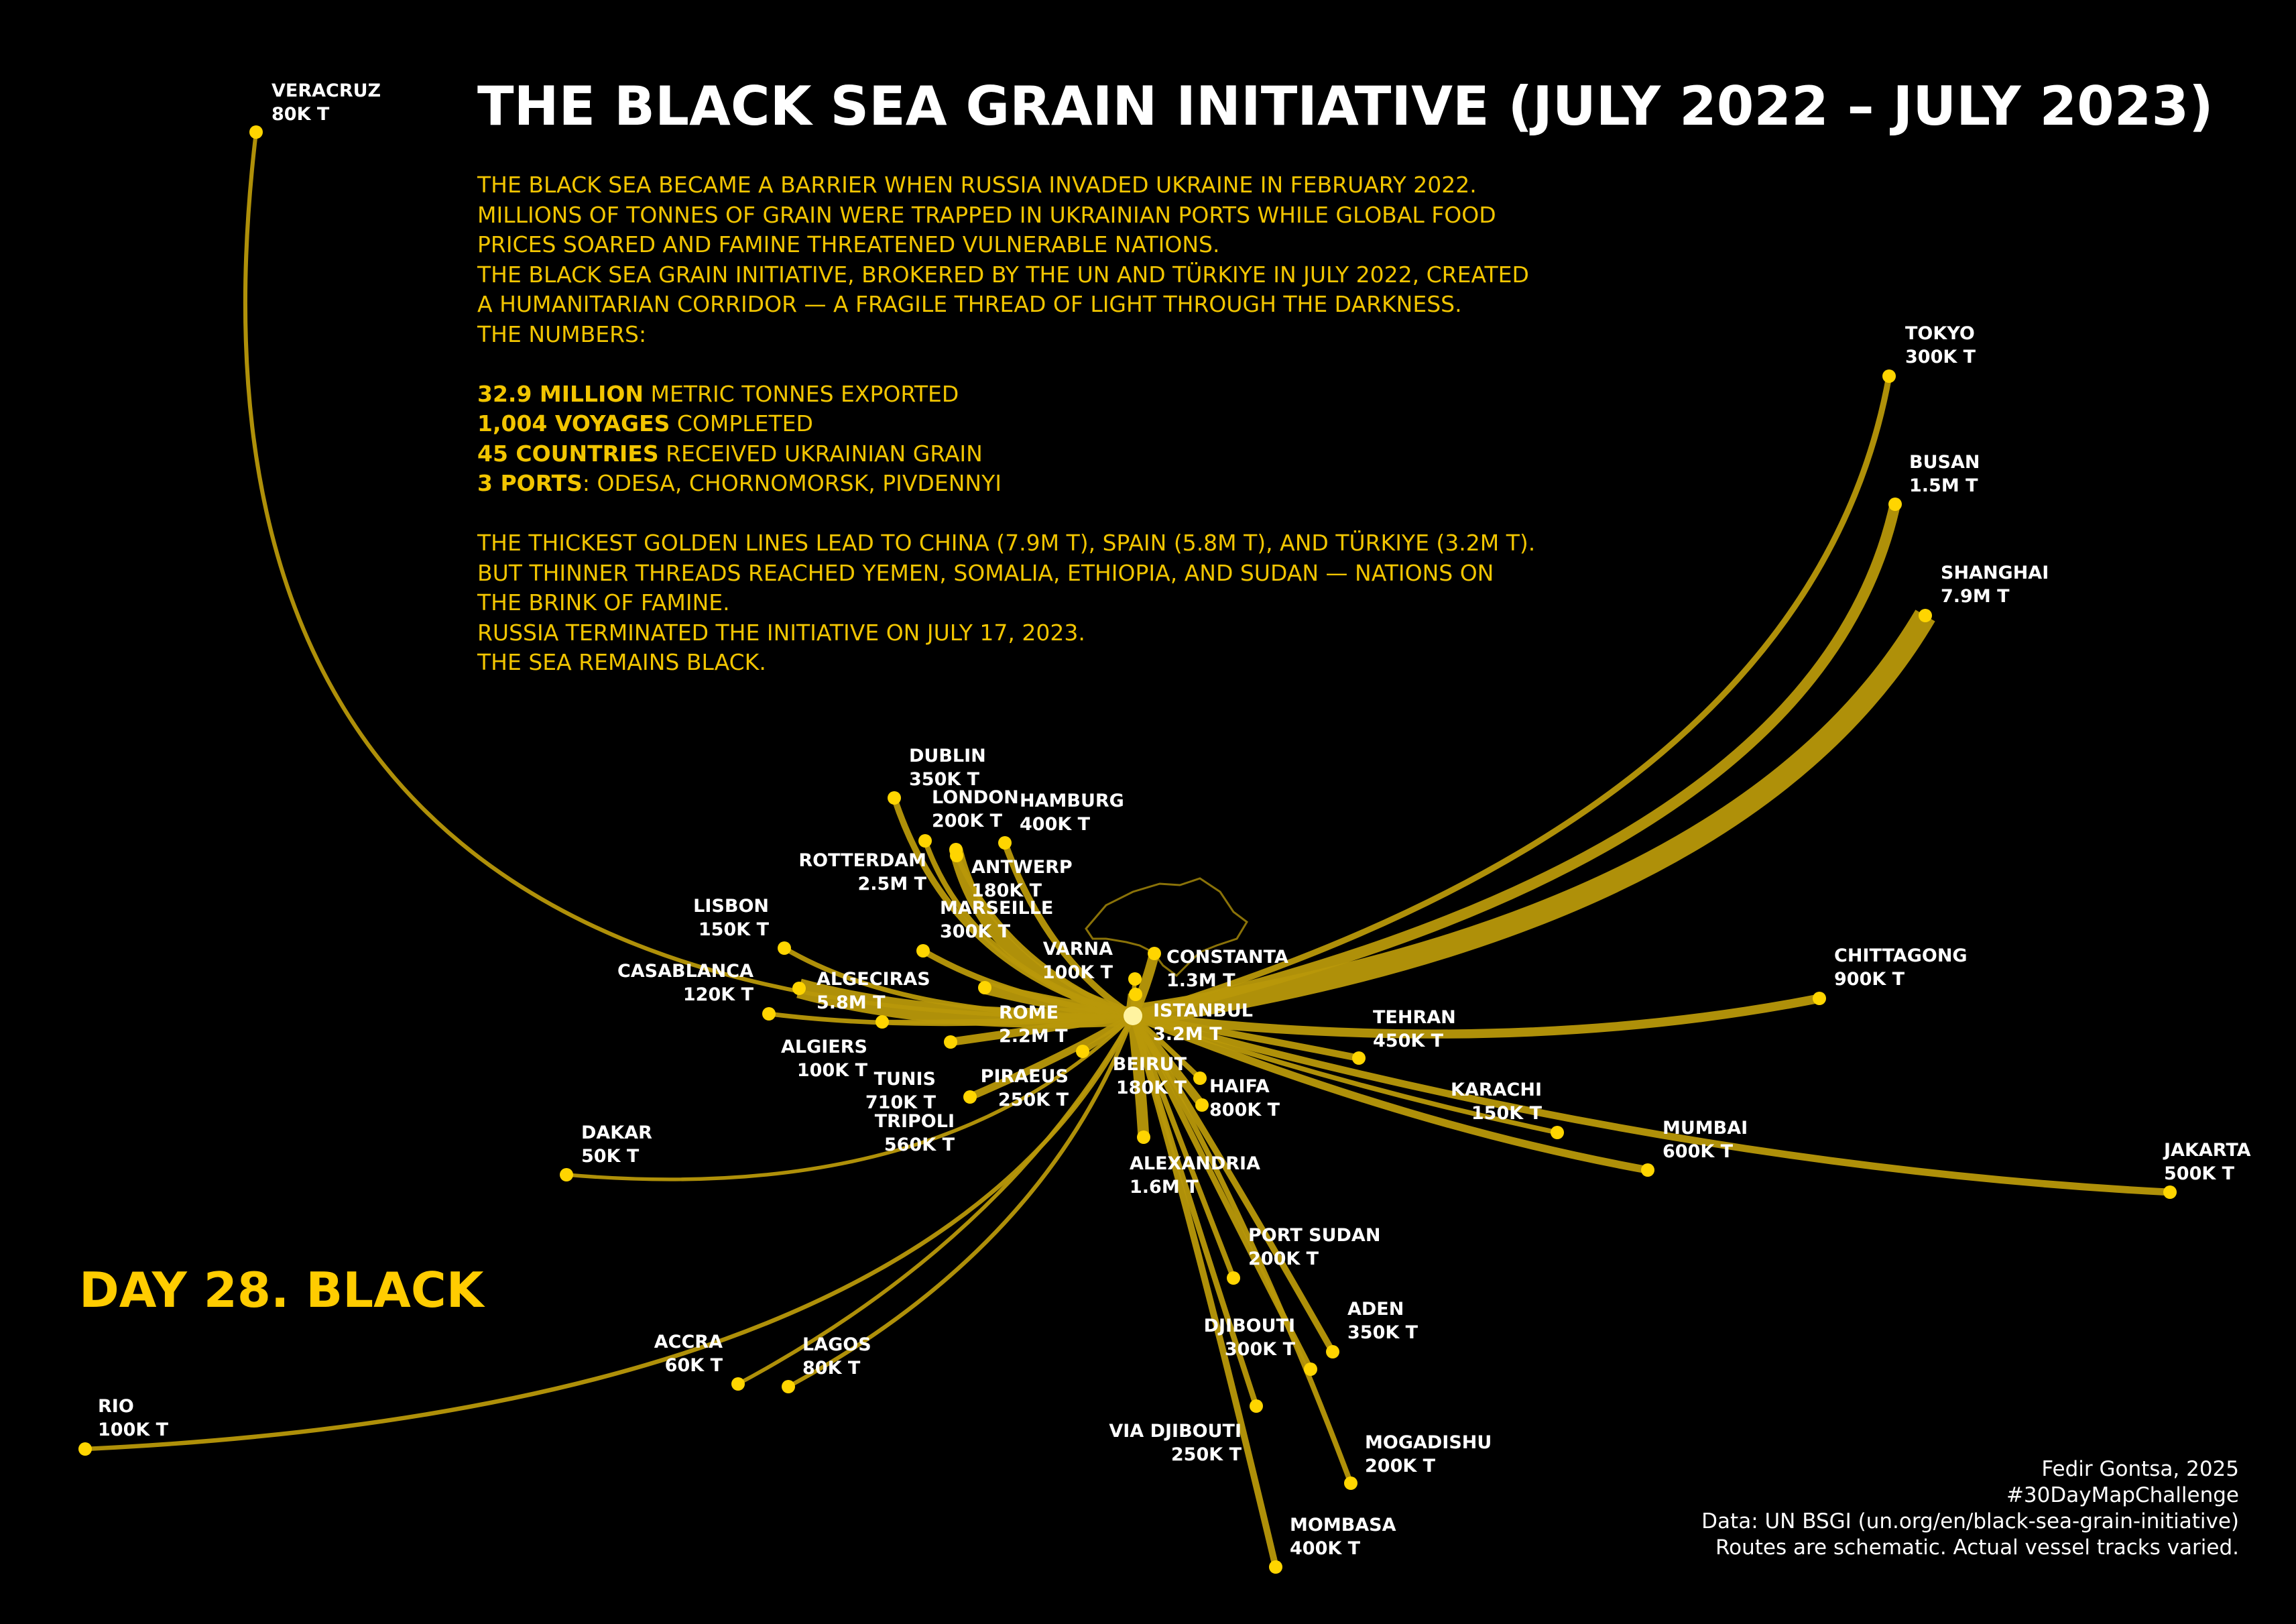 The height and width of the screenshot is (1624, 2296). What do you see at coordinates (1147, 454) in the screenshot?
I see `stat-line: 45 COUNTRIES RECEIVED UKRAINIAN GRAIN` at bounding box center [1147, 454].